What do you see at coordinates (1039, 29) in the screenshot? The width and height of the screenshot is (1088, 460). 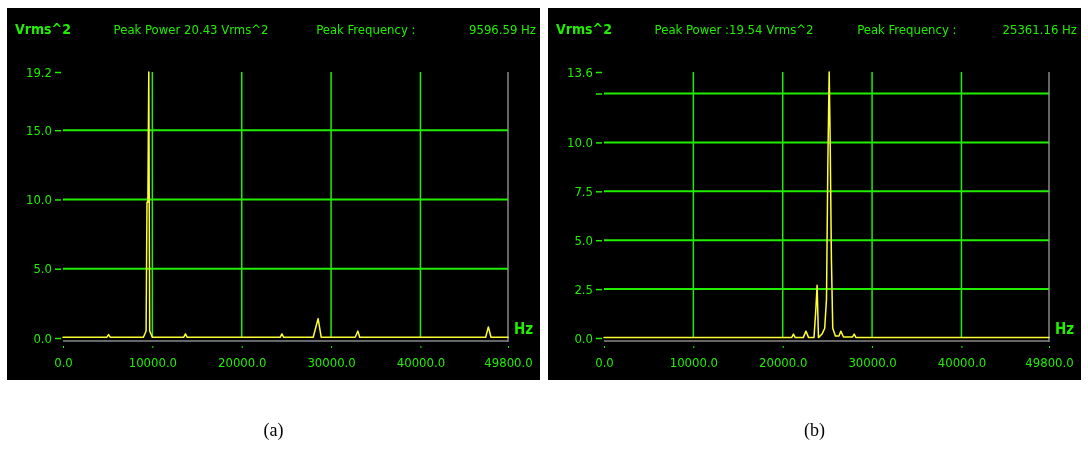 I see `text: 25361.16 Hz` at bounding box center [1039, 29].